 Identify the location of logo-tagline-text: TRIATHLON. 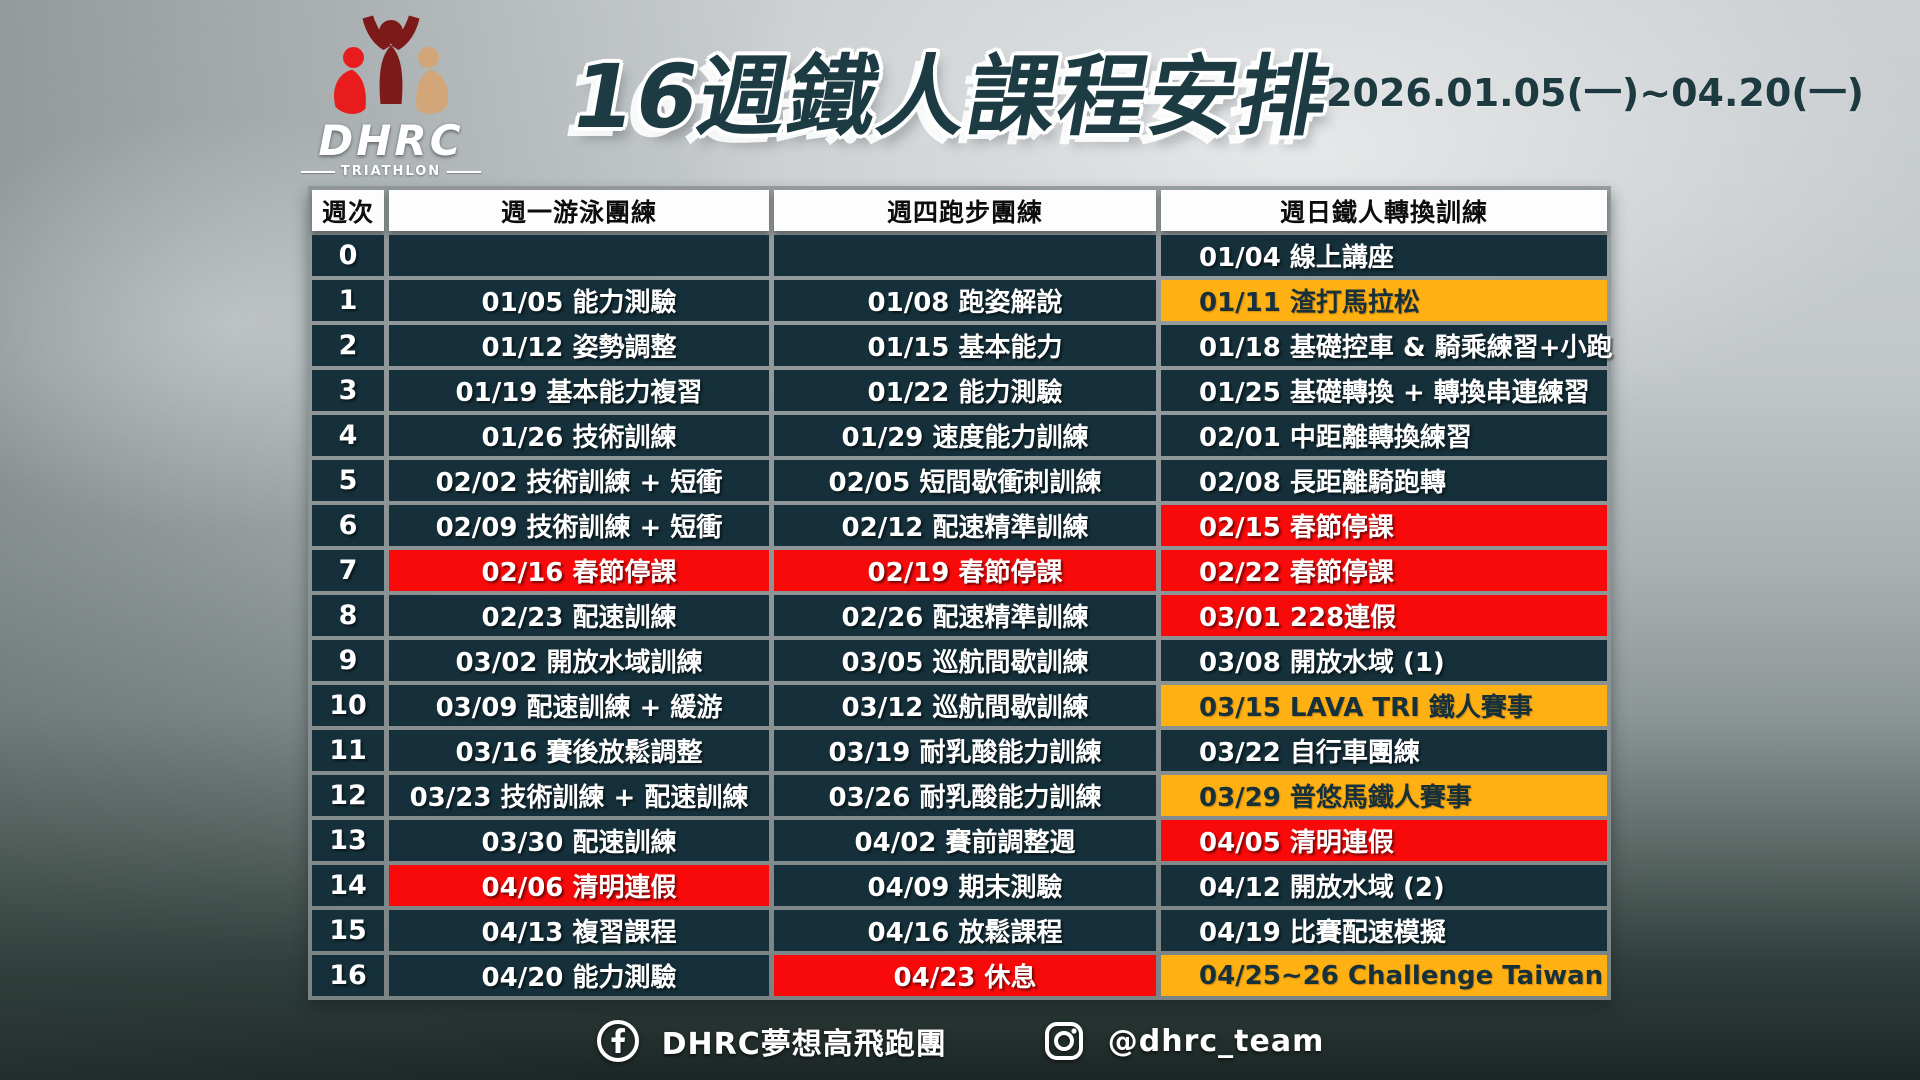
(391, 171).